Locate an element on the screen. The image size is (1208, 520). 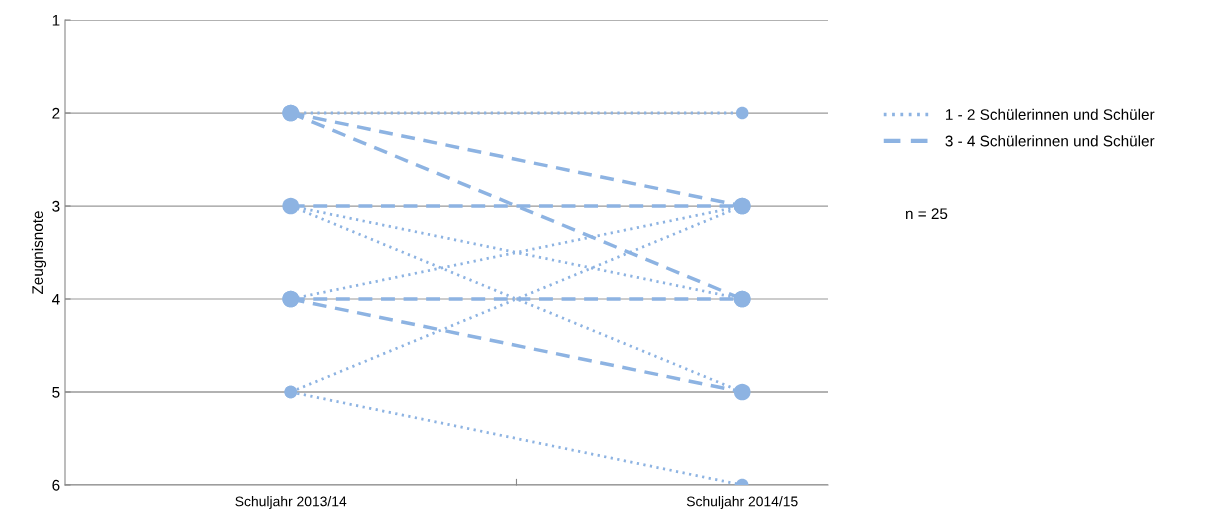
y-tick-label: 2 is located at coordinates (56, 113).